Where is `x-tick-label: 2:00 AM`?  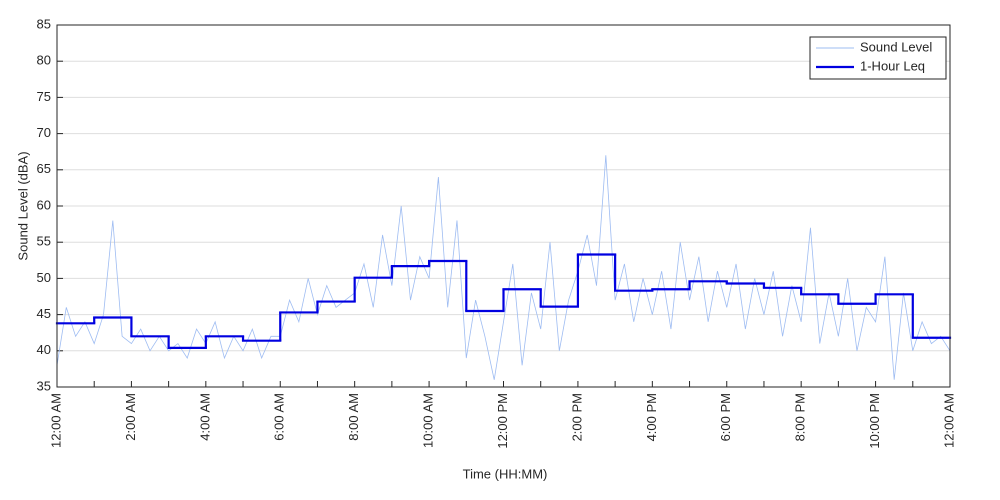 x-tick-label: 2:00 AM is located at coordinates (130, 417).